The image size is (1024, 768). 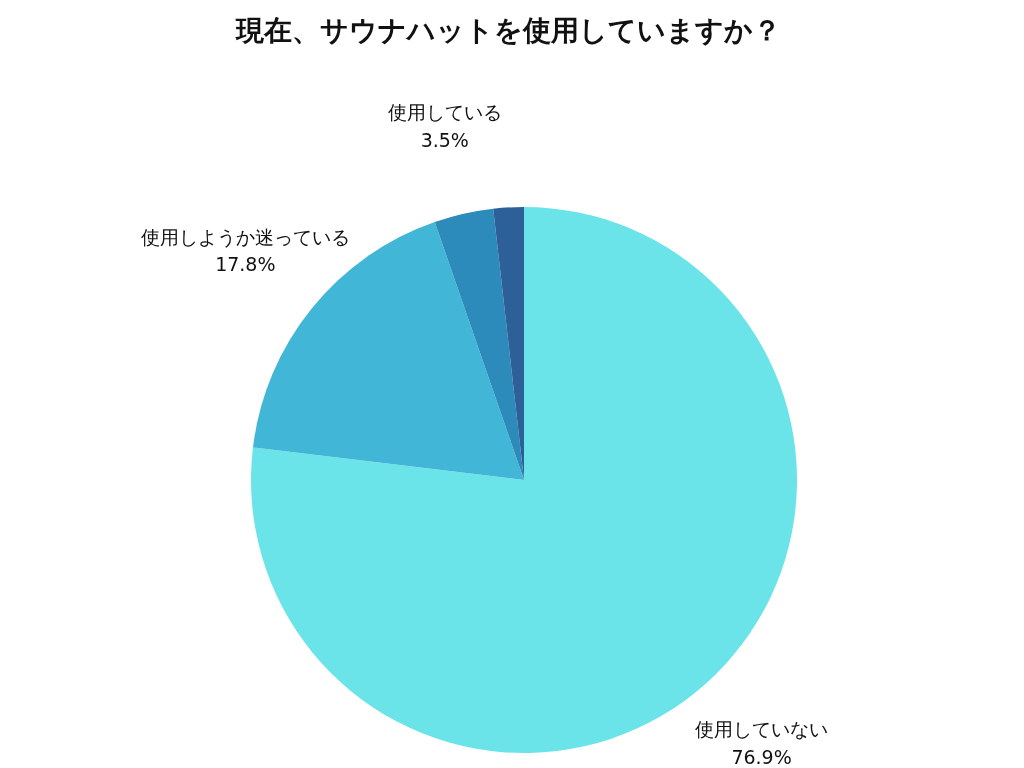 What do you see at coordinates (761, 756) in the screenshot?
I see `data-label: 76.9%` at bounding box center [761, 756].